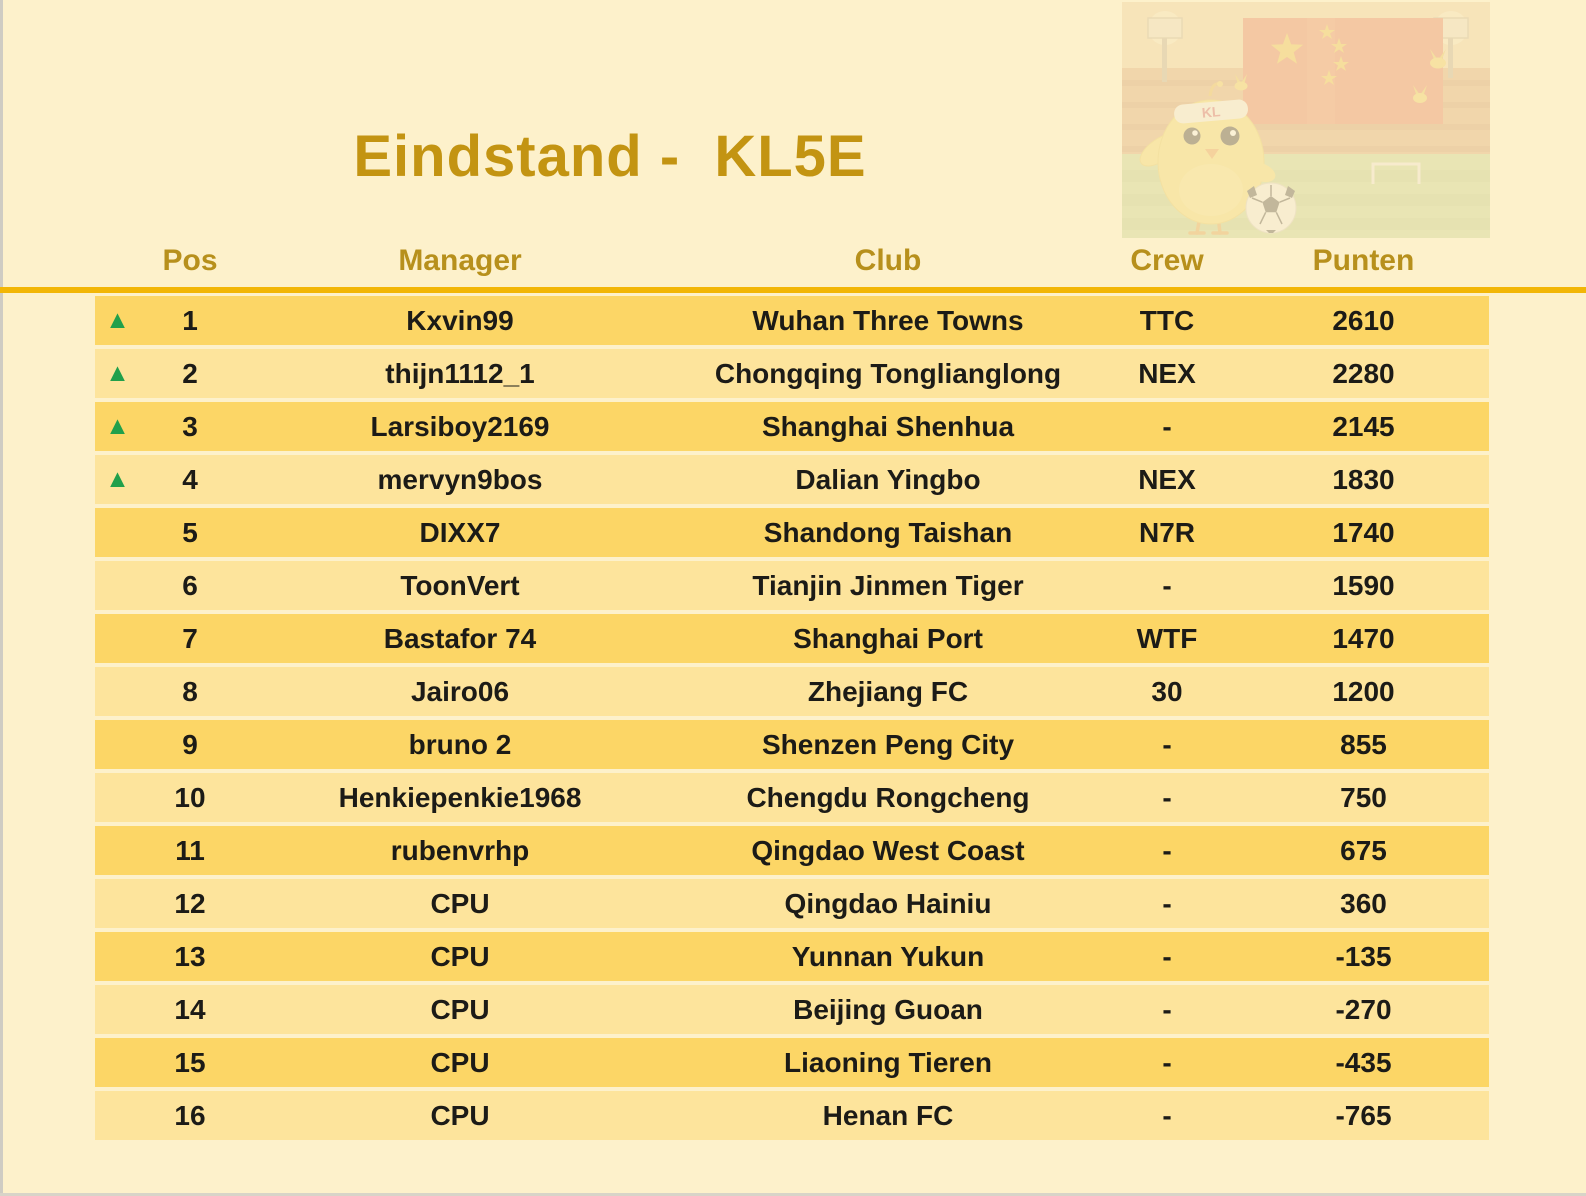  What do you see at coordinates (610, 156) in the screenshot?
I see `page-title: Eindstand - KL5E` at bounding box center [610, 156].